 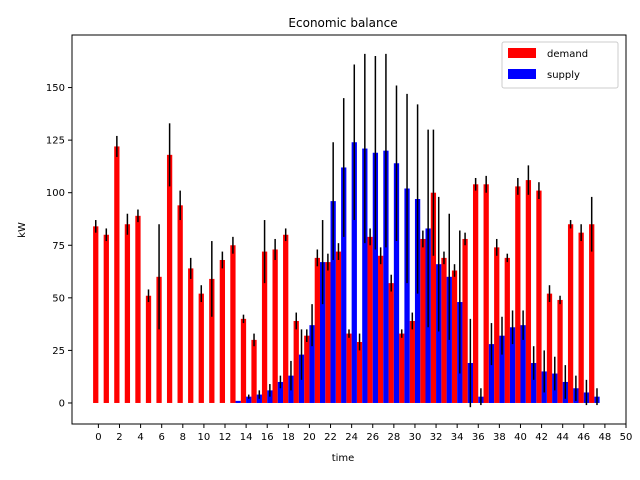 What do you see at coordinates (436, 437) in the screenshot?
I see `x-tick-label-32: 32` at bounding box center [436, 437].